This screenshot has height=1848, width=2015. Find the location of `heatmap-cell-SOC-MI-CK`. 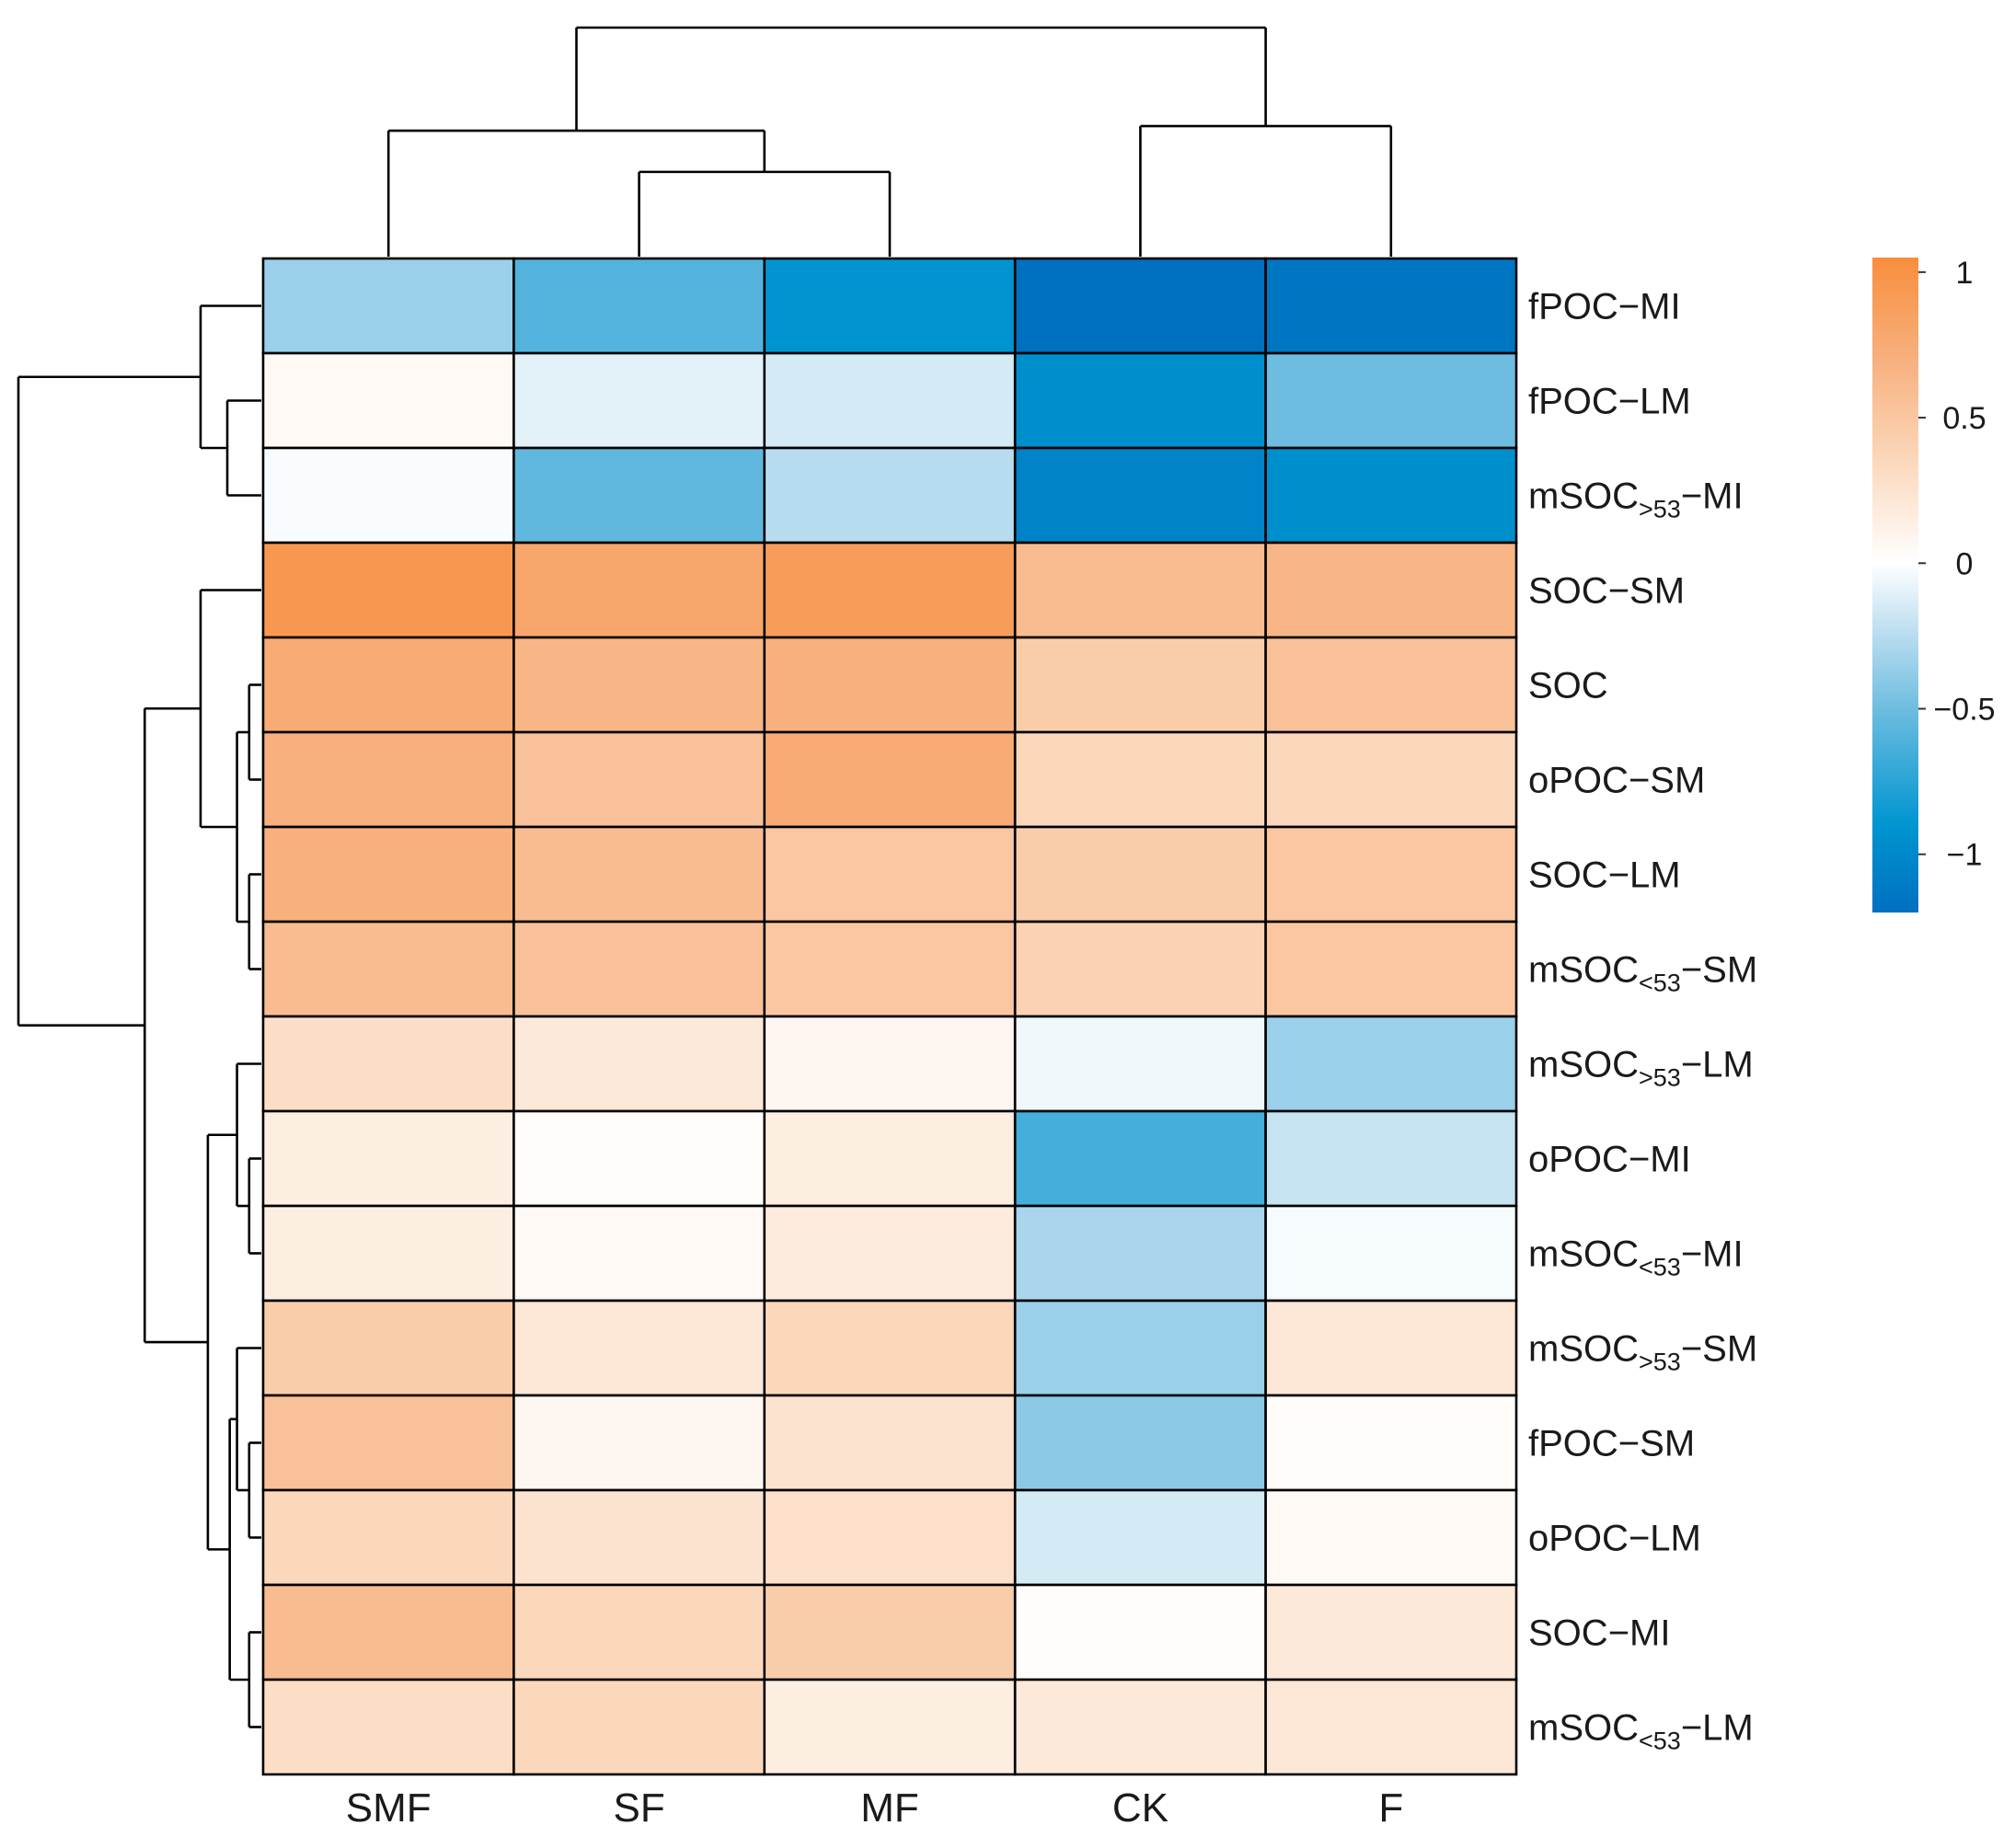

heatmap-cell-SOC-MI-CK is located at coordinates (1140, 1632).